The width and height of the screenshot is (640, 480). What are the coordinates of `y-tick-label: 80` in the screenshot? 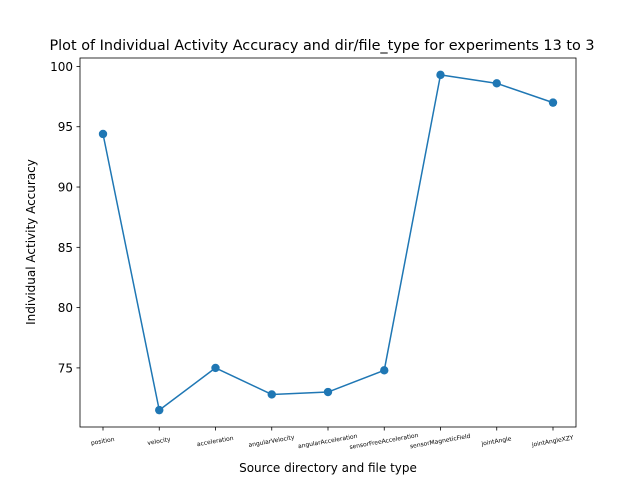 It's located at (65, 308).